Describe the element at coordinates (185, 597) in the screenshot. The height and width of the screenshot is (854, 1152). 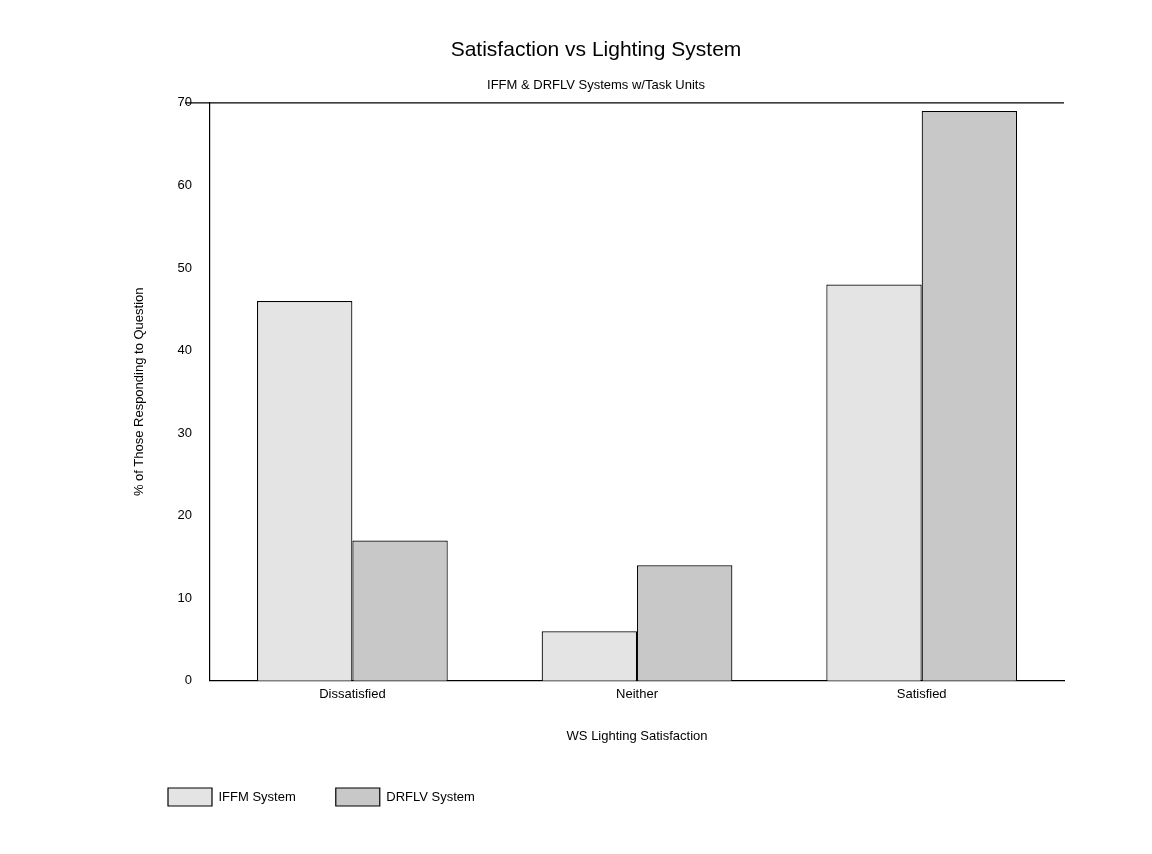
I see `y-tick-label: 10` at that location.